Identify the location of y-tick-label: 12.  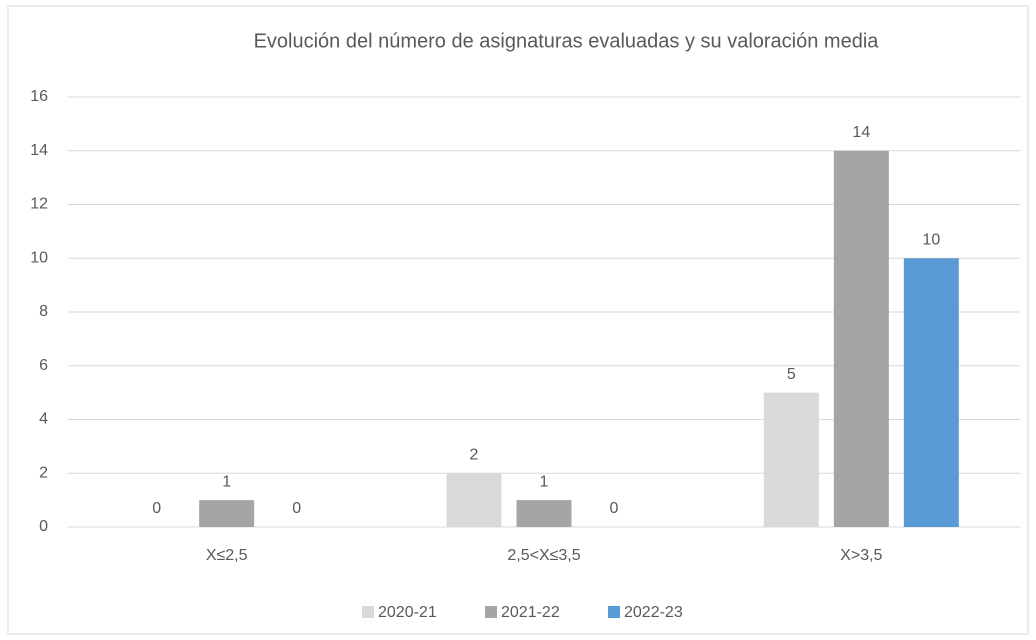
(39, 204).